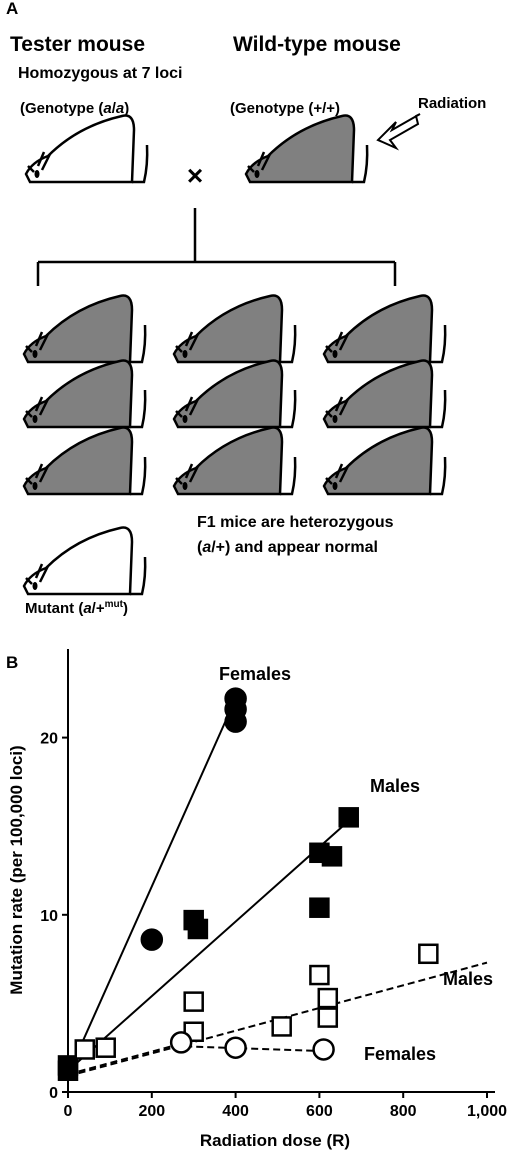 This screenshot has height=1155, width=510. What do you see at coordinates (487, 1111) in the screenshot?
I see `x-tick-label: 1,000` at bounding box center [487, 1111].